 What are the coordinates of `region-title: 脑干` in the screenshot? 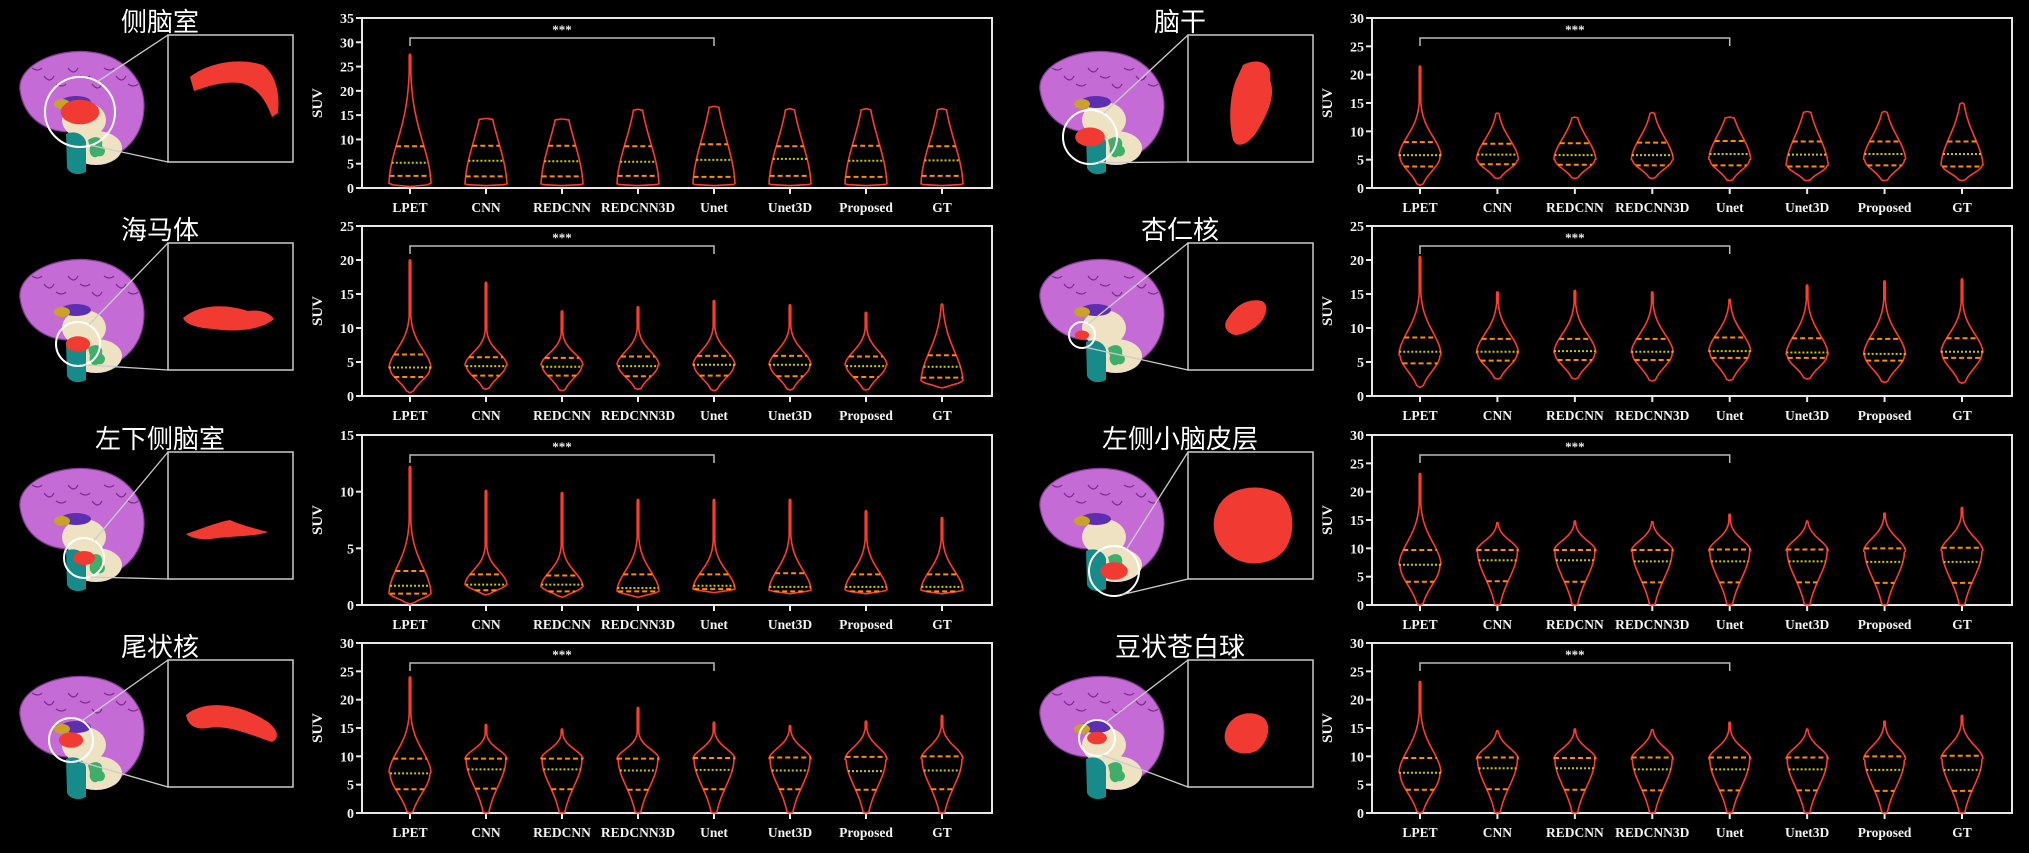 It's located at (1179, 23).